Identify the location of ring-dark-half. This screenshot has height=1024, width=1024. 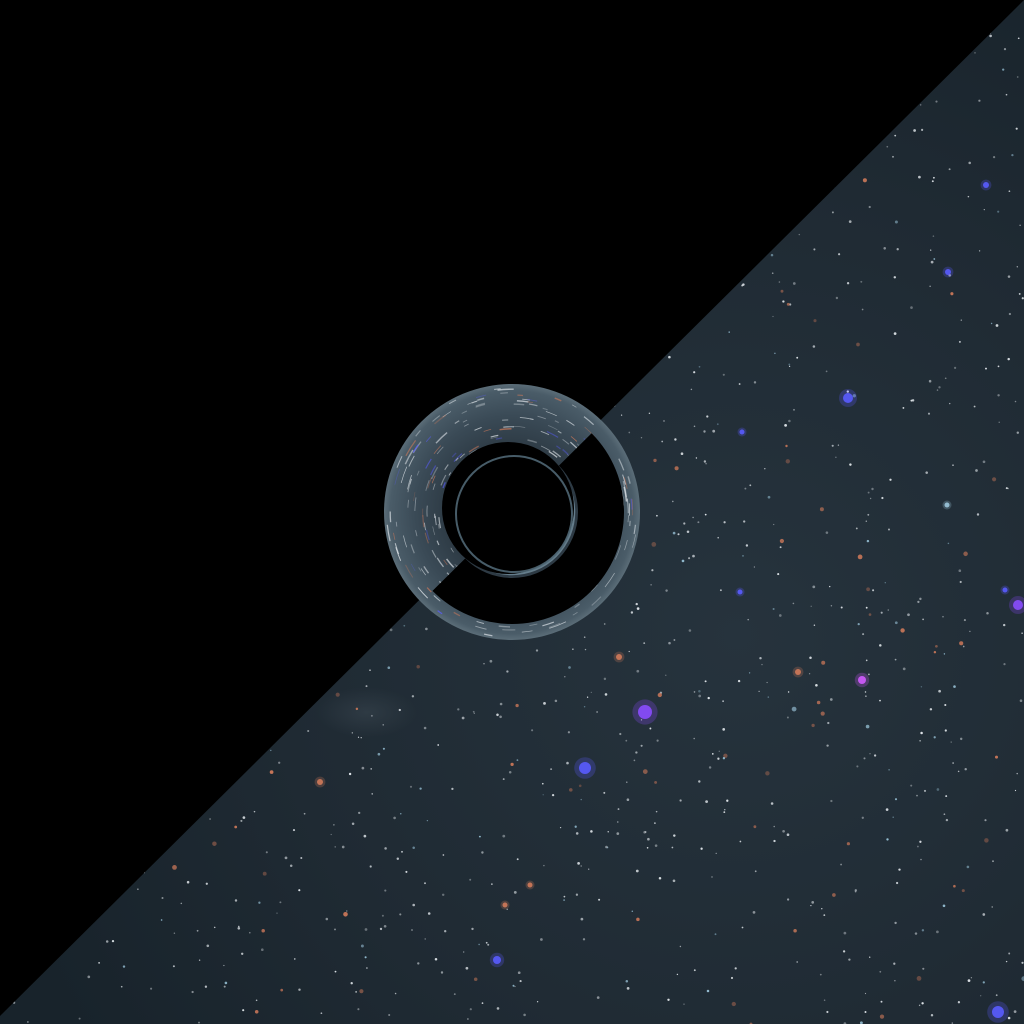
(528, 529).